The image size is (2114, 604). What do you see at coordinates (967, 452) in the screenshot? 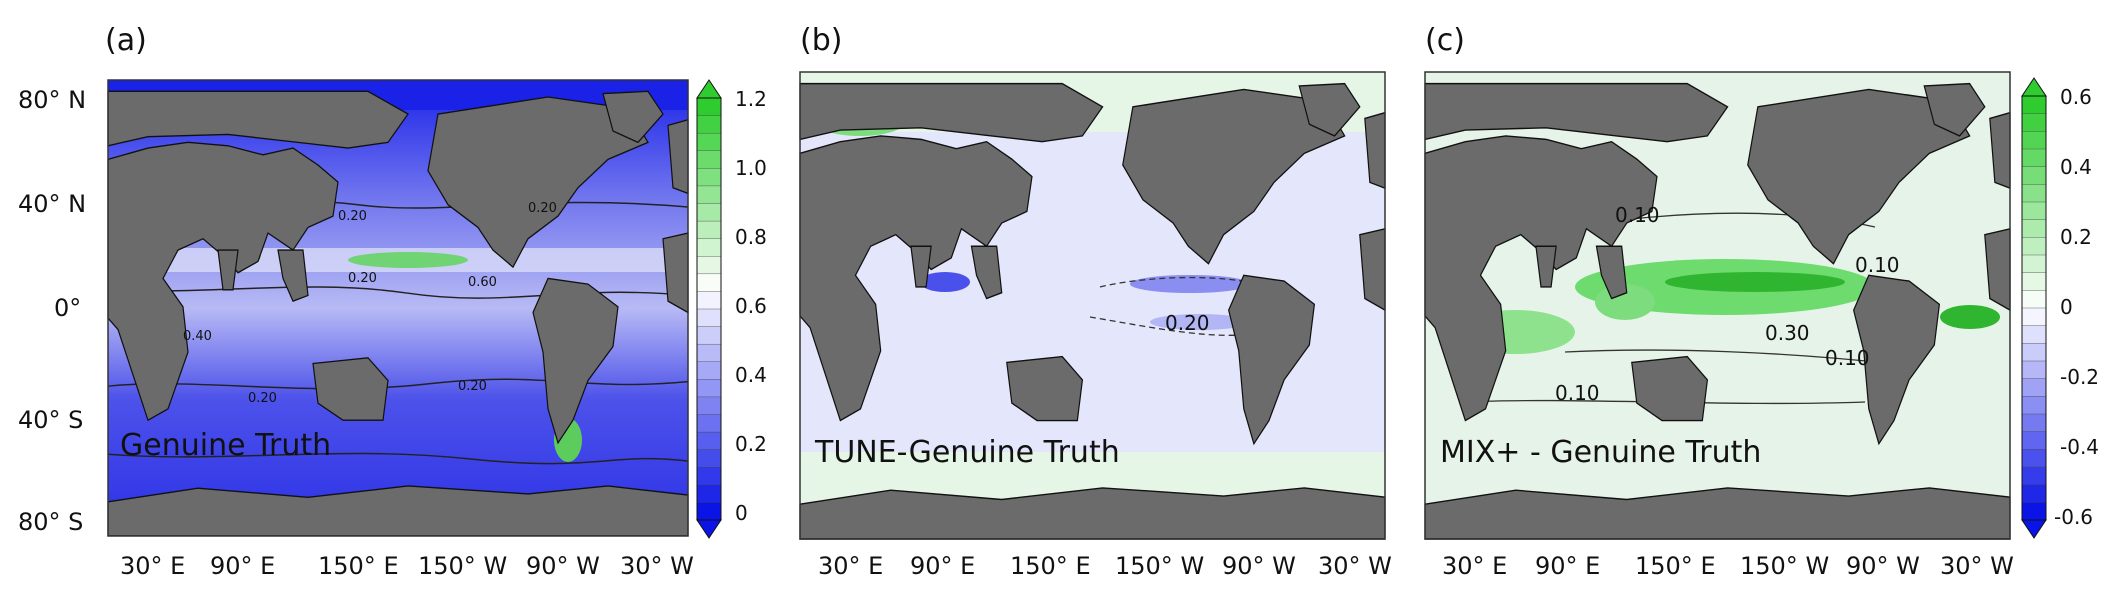
I see `inset-label-b: TUNE-Genuine Truth` at bounding box center [967, 452].